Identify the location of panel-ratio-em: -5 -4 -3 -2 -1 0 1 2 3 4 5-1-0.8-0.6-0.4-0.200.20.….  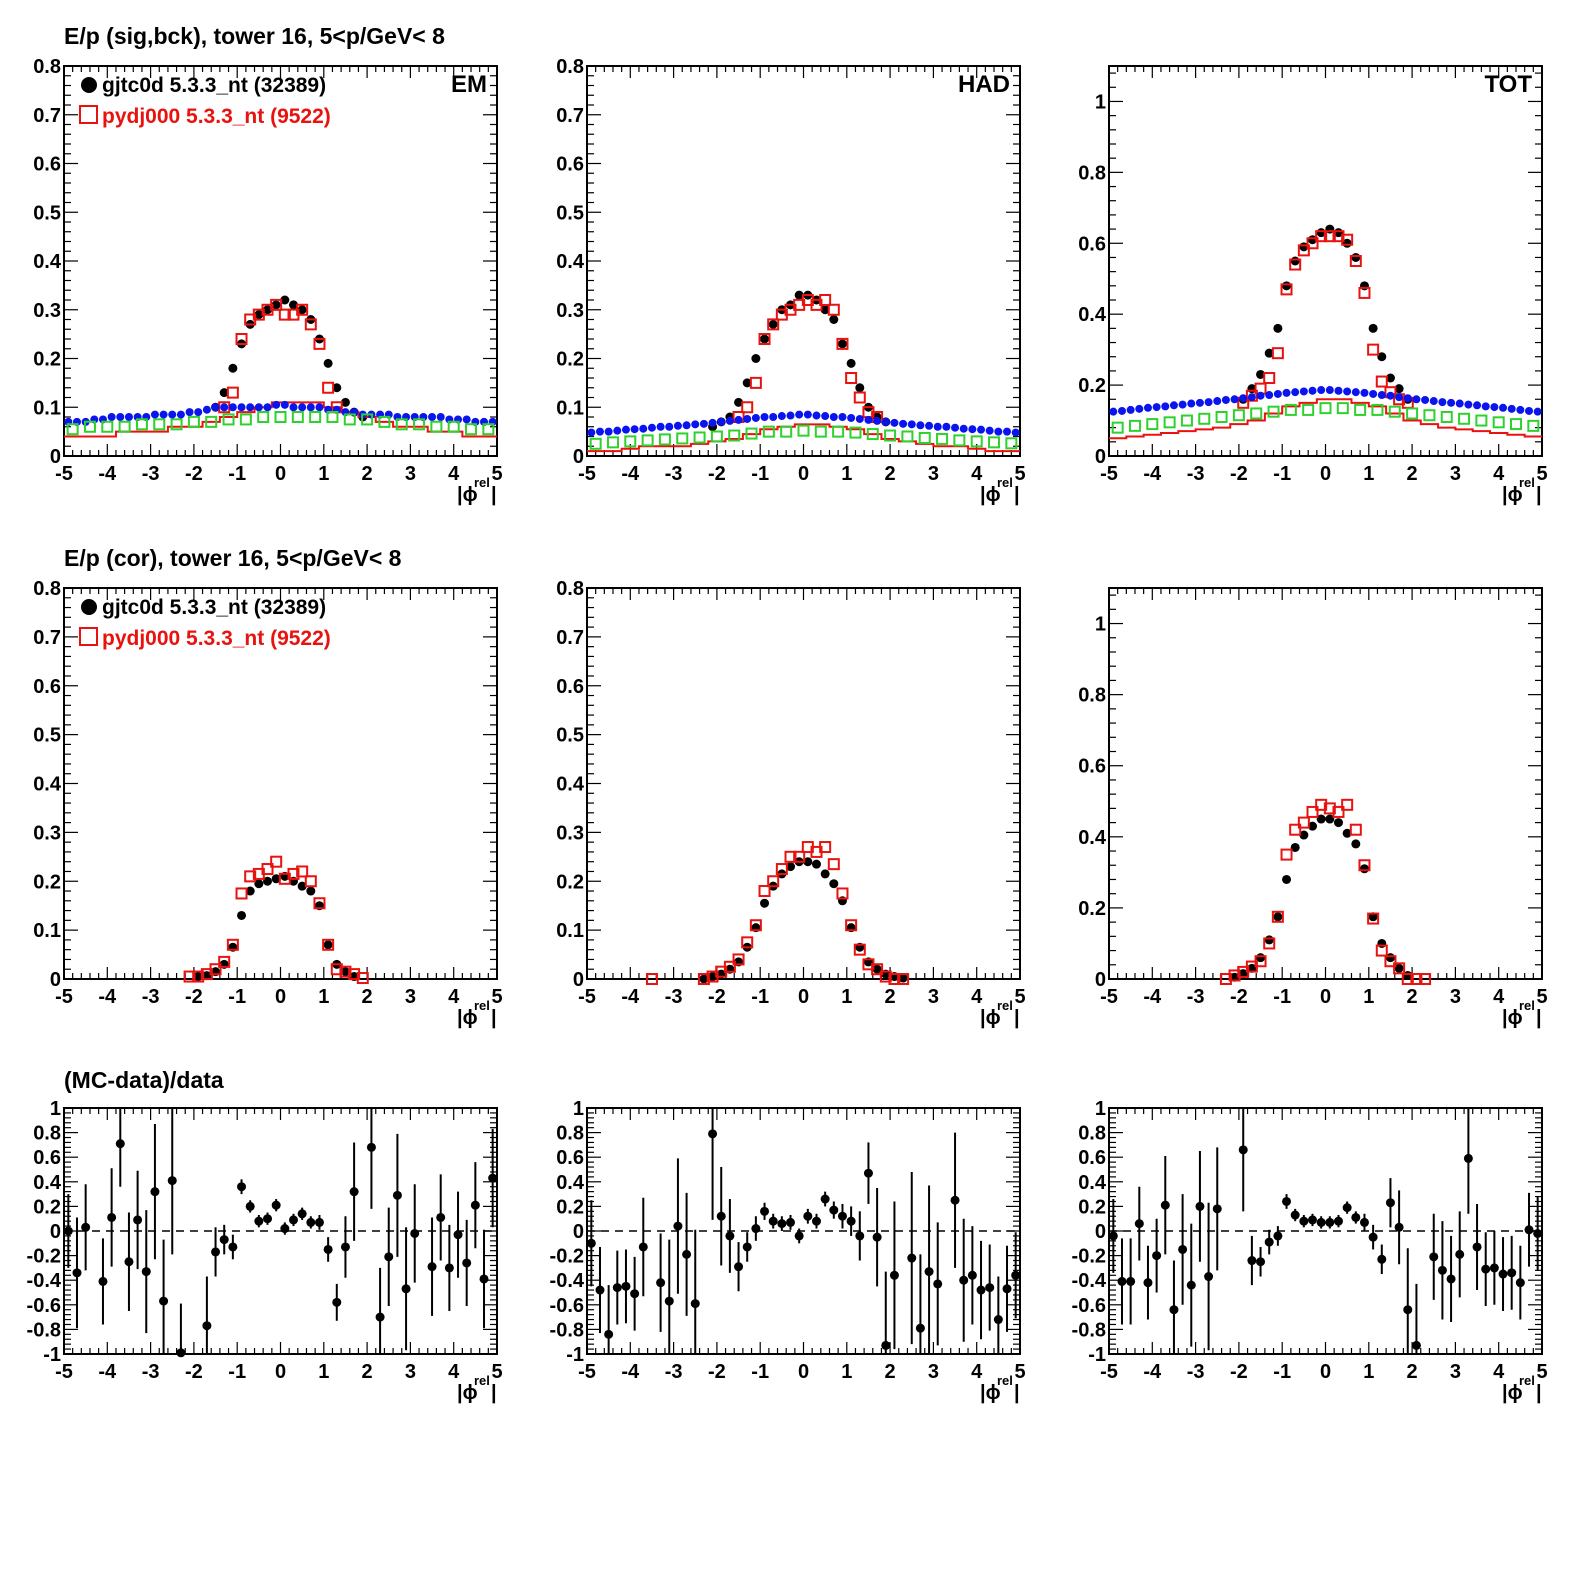
(265, 1251).